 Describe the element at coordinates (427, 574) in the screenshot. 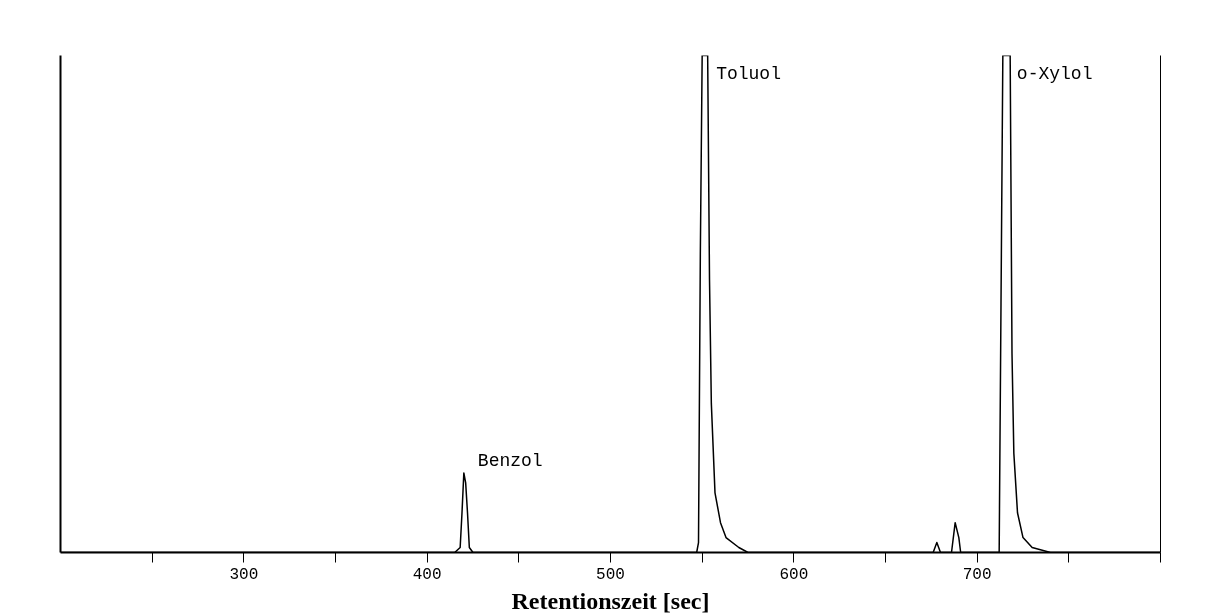

I see `x-tick-label: 400` at that location.